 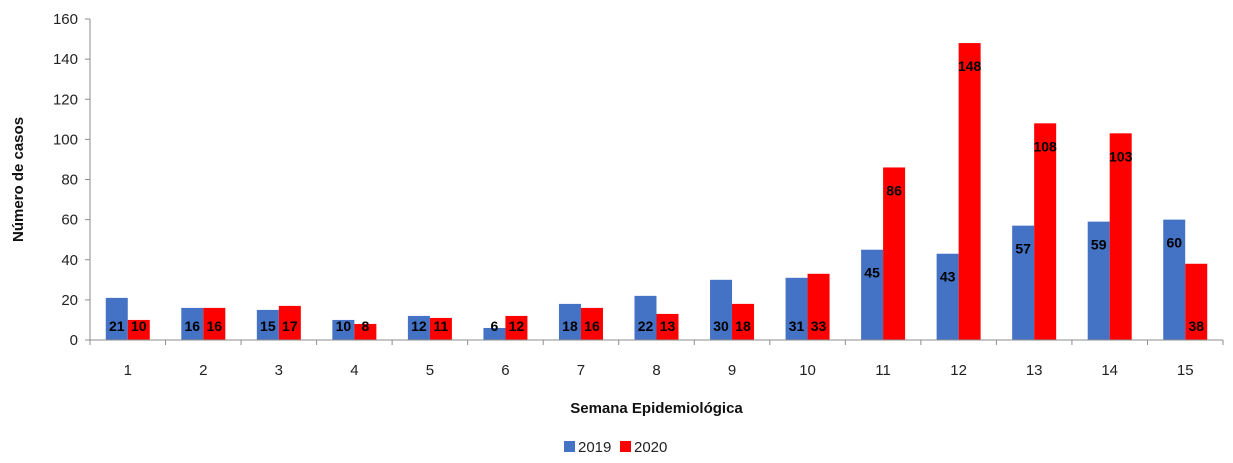 What do you see at coordinates (625, 446) in the screenshot?
I see `legend-swatch-2020` at bounding box center [625, 446].